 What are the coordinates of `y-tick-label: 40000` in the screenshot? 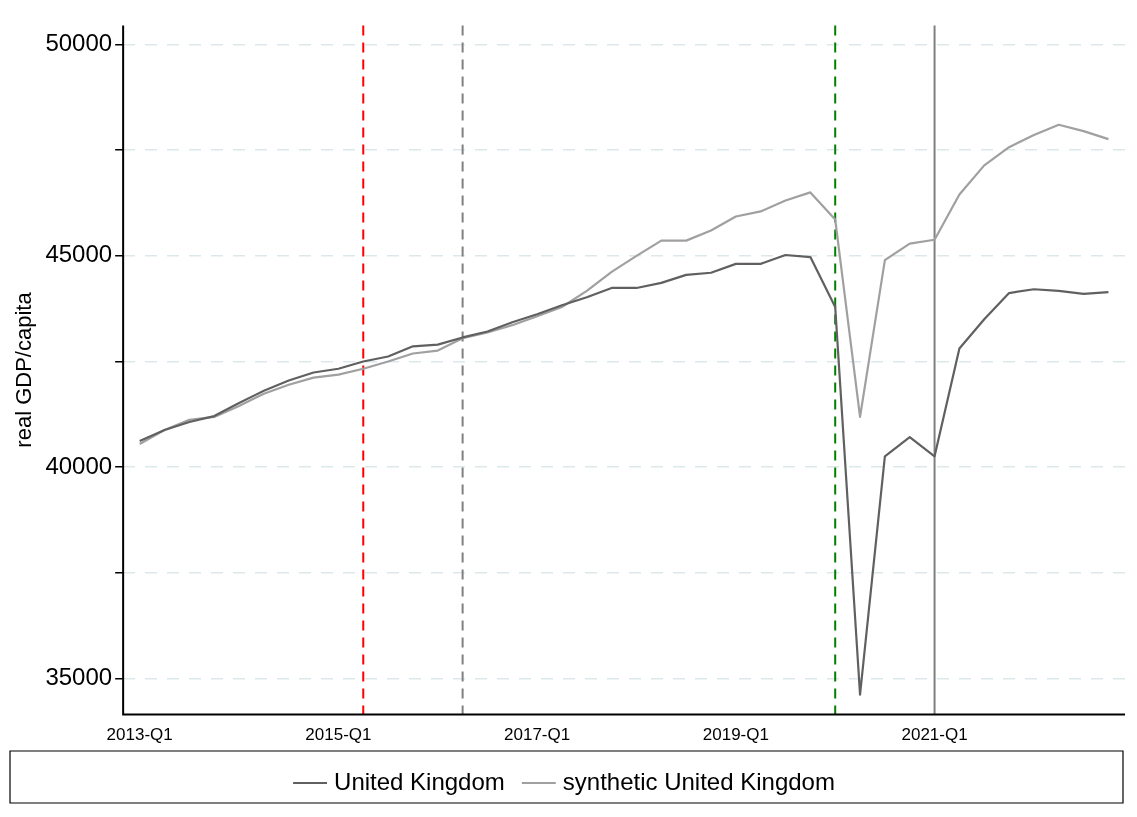 It's located at (79, 465).